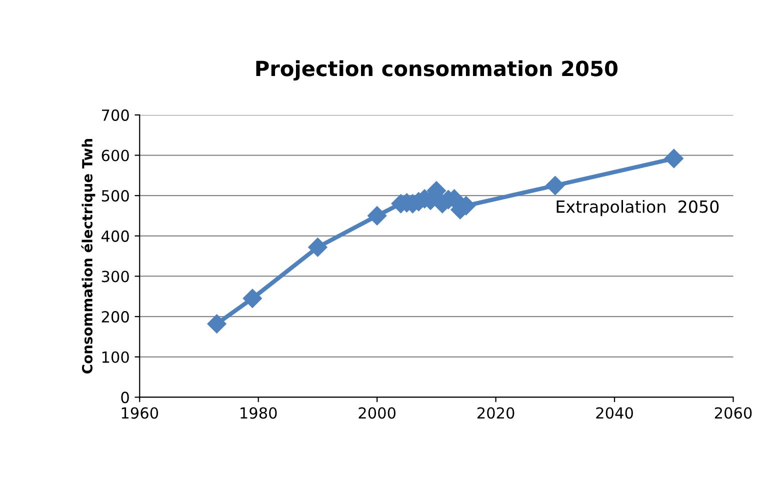  What do you see at coordinates (115, 236) in the screenshot?
I see `y-tick-label: 400` at bounding box center [115, 236].